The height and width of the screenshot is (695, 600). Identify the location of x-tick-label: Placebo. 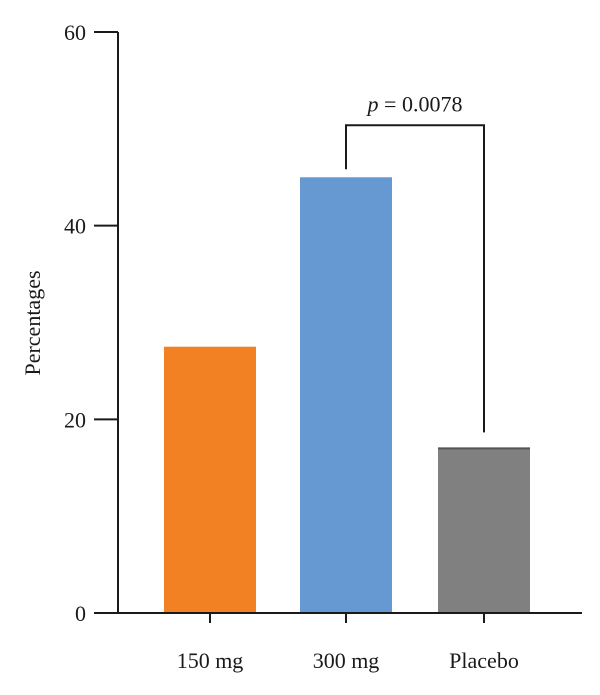
(484, 660).